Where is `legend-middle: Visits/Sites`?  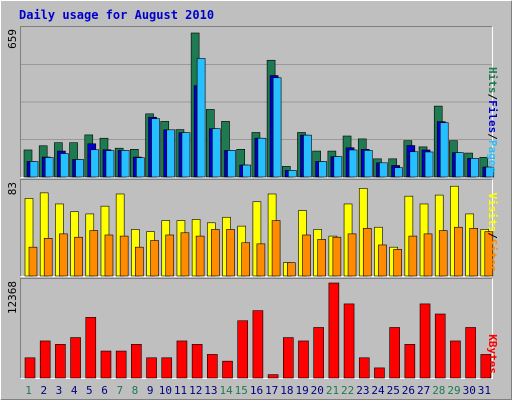
legend-middle: Visits/Sites is located at coordinates (492, 233).